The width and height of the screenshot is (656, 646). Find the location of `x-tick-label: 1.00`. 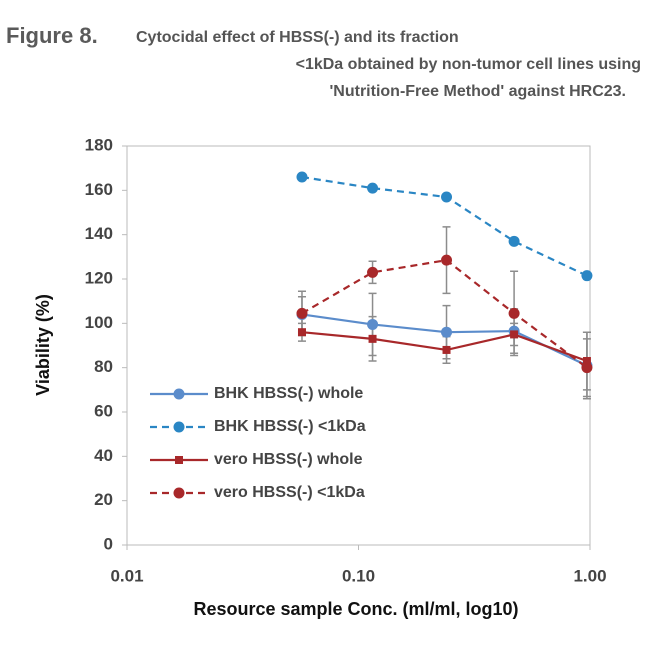

x-tick-label: 1.00 is located at coordinates (589, 575).